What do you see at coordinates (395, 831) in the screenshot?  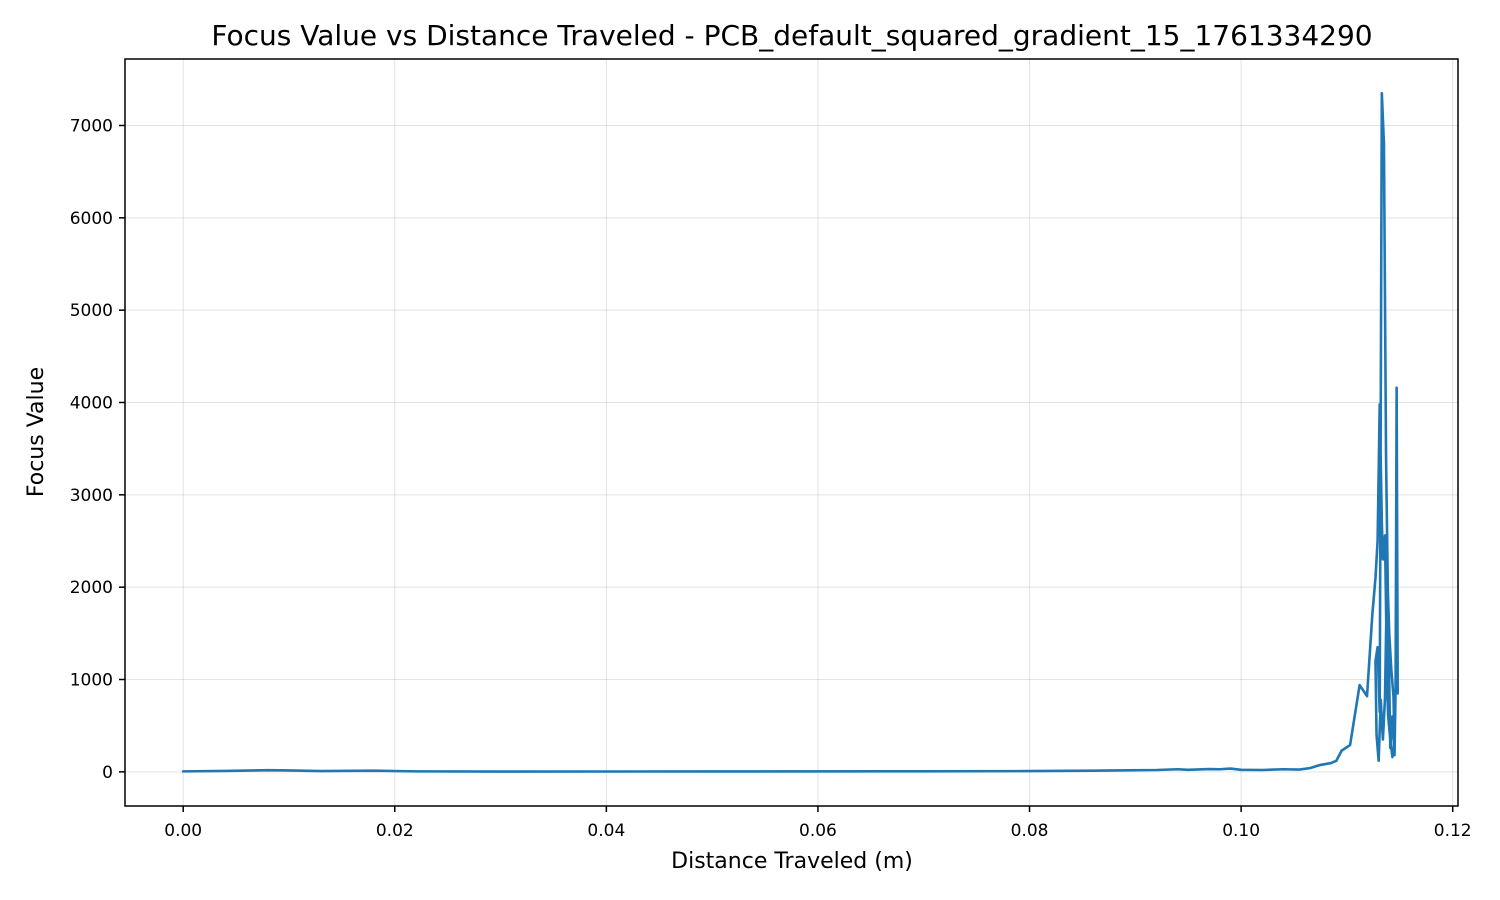 I see `x-tick-label: 0.02` at bounding box center [395, 831].